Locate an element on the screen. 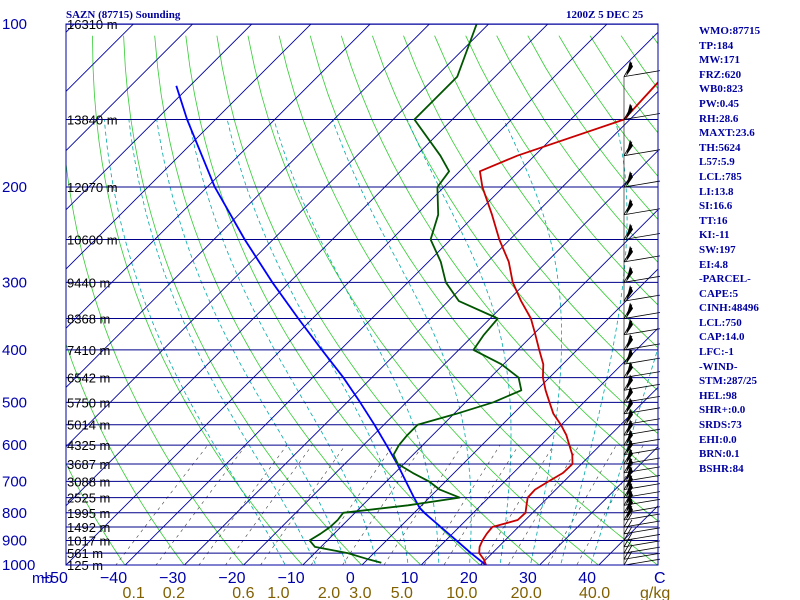 This screenshot has height=600, width=800. temperature-tick-label: −40 is located at coordinates (113, 578).